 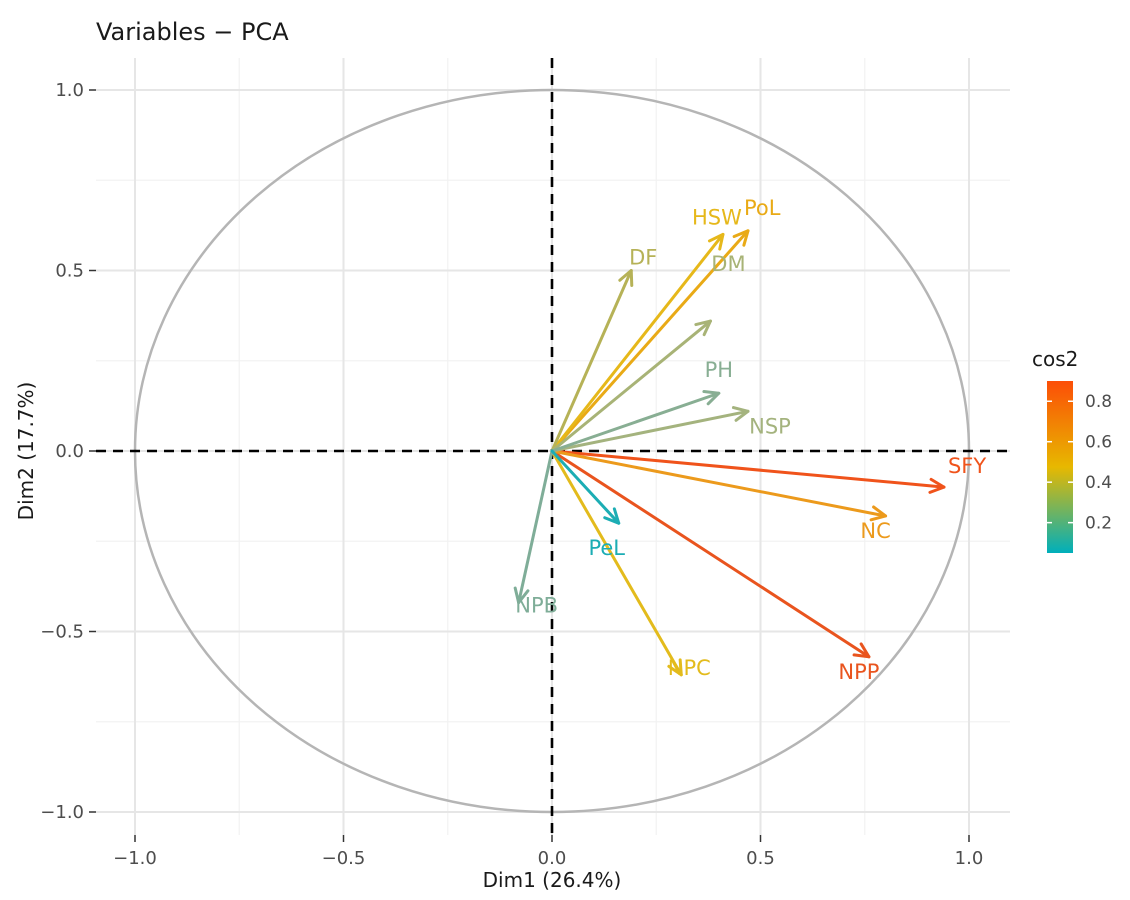 What do you see at coordinates (748, 469) in the screenshot?
I see `arrow-sfy` at bounding box center [748, 469].